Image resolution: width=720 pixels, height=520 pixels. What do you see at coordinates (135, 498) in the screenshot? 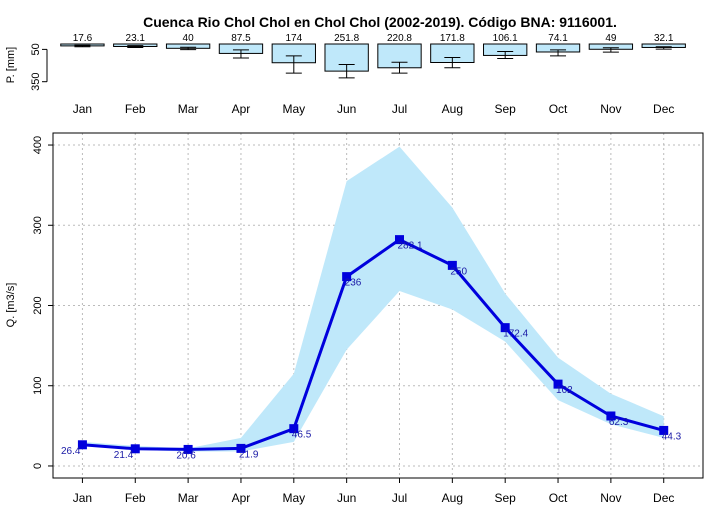
I see `discharge-x-tick-label: Feb` at bounding box center [135, 498].